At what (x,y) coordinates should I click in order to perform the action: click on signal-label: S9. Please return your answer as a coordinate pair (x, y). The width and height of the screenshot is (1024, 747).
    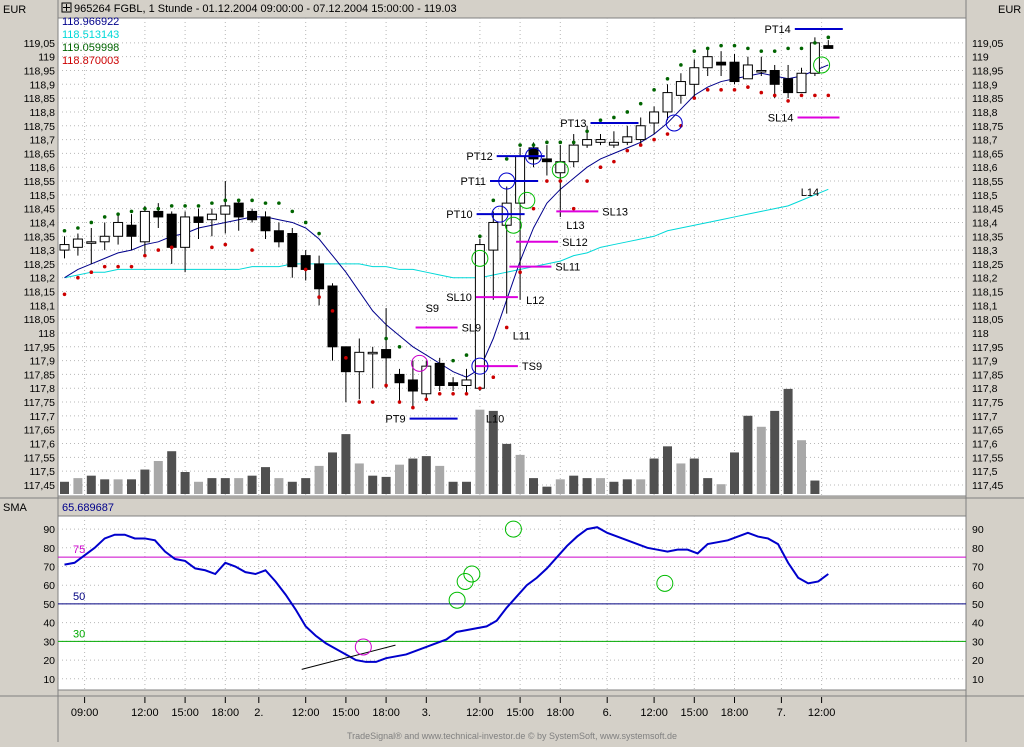
    Looking at the image, I should click on (432, 309).